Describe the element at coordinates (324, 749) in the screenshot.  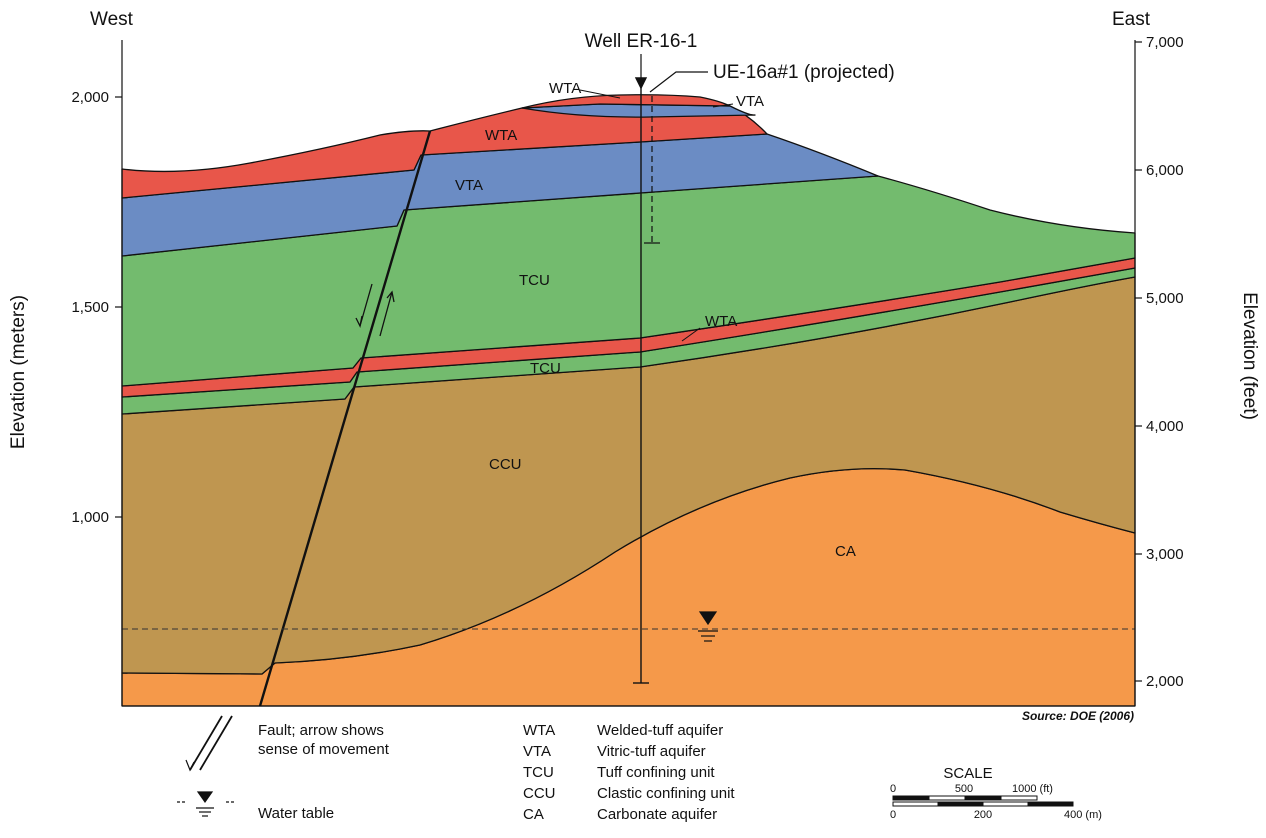
I see `legend-fault-line2: sense of movement` at that location.